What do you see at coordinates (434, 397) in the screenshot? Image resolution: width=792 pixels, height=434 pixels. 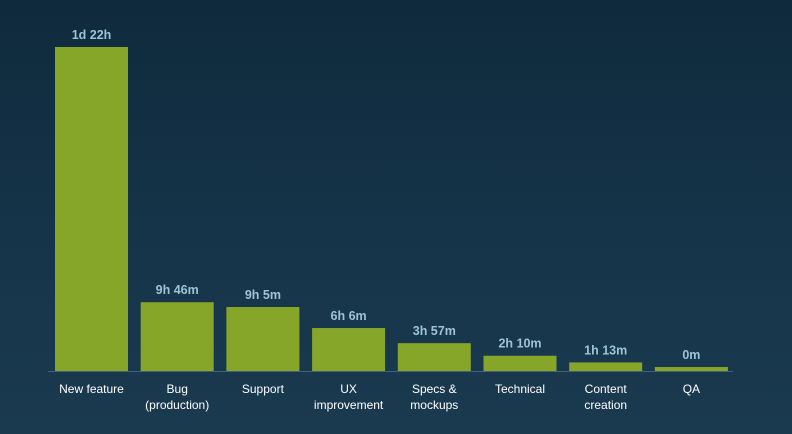 I see `category-label-4: Specs & mockups` at bounding box center [434, 397].